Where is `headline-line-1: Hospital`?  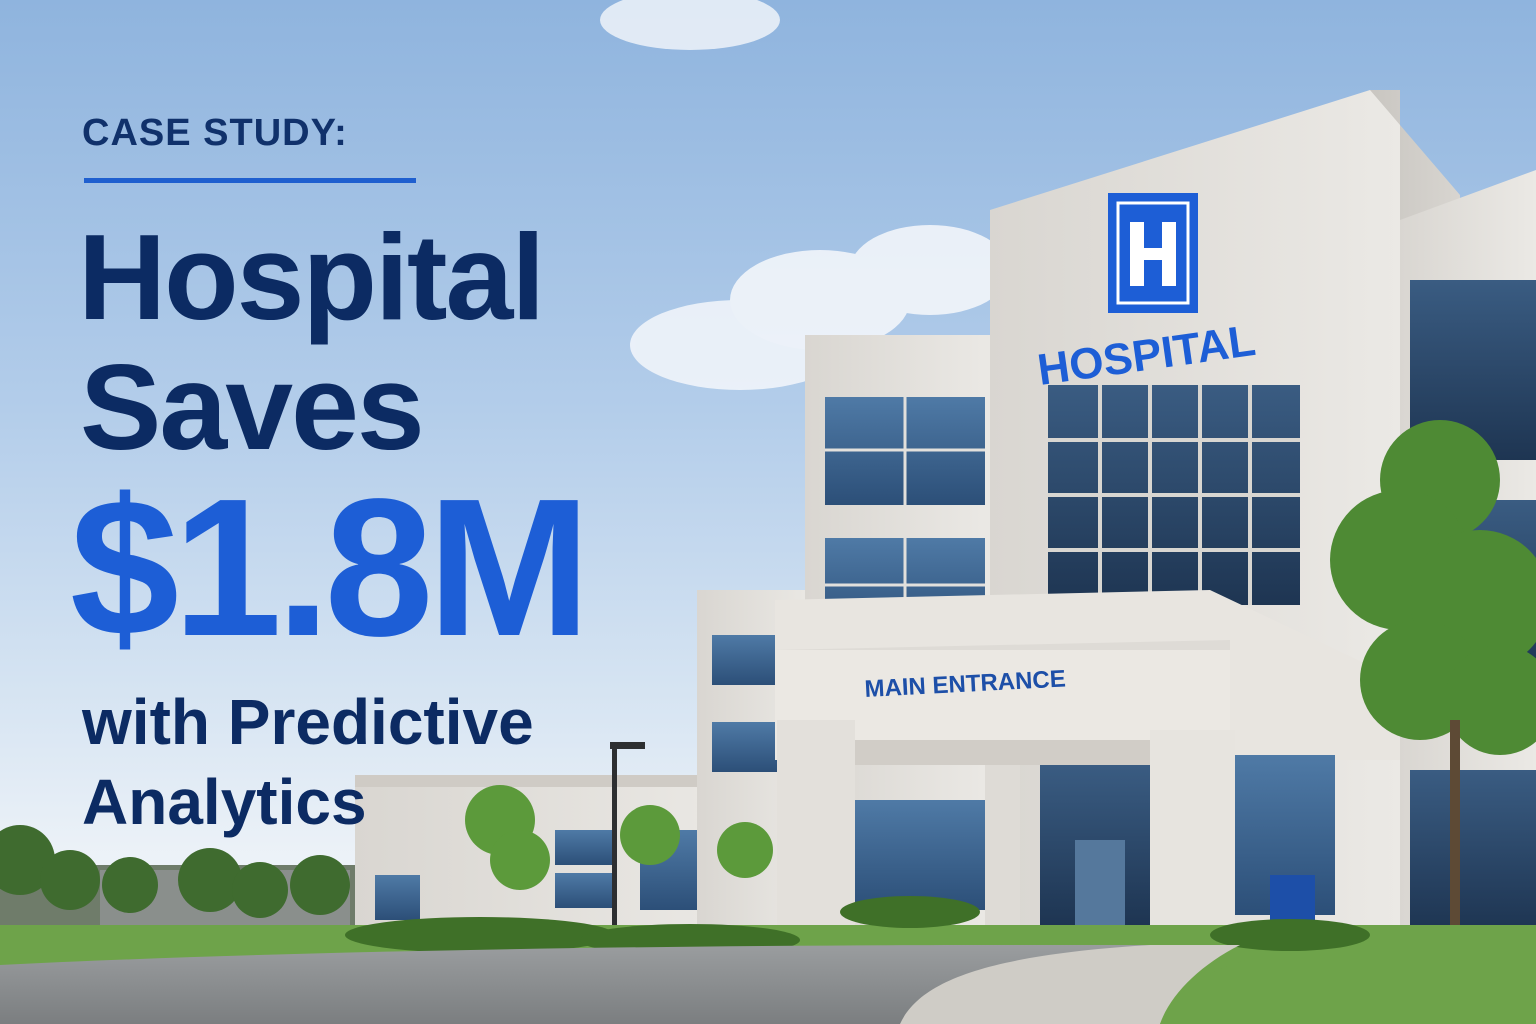 headline-line-1: Hospital is located at coordinates (311, 277).